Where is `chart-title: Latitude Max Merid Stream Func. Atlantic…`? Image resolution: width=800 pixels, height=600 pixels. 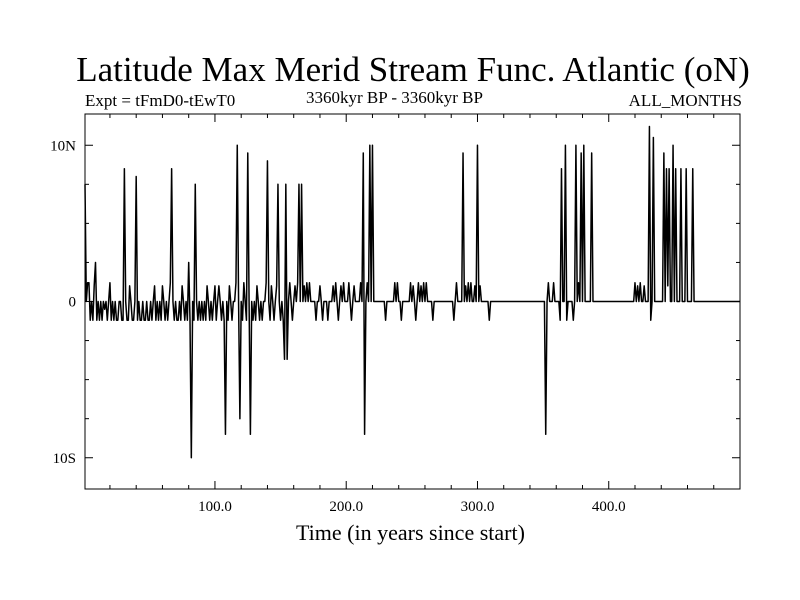
chart-title: Latitude Max Merid Stream Func. Atlantic… is located at coordinates (413, 69).